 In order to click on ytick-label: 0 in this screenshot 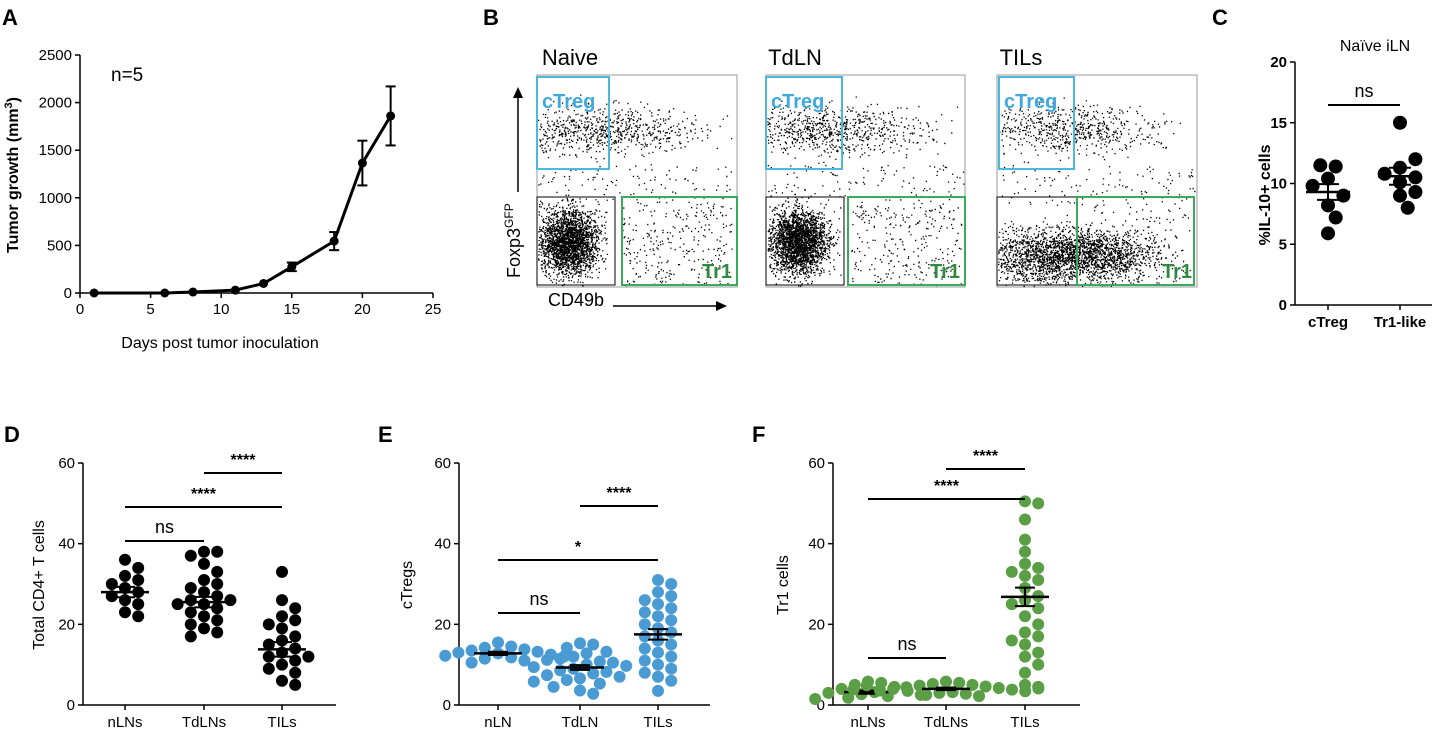, I will do `click(821, 705)`.